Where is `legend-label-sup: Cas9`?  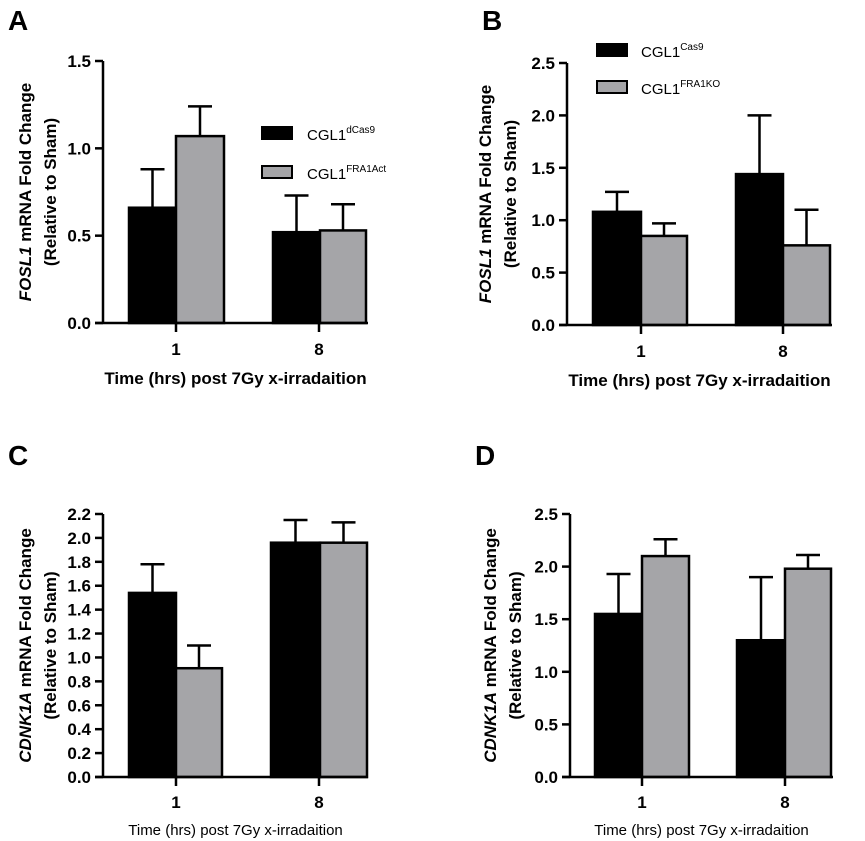 legend-label-sup: Cas9 is located at coordinates (692, 47).